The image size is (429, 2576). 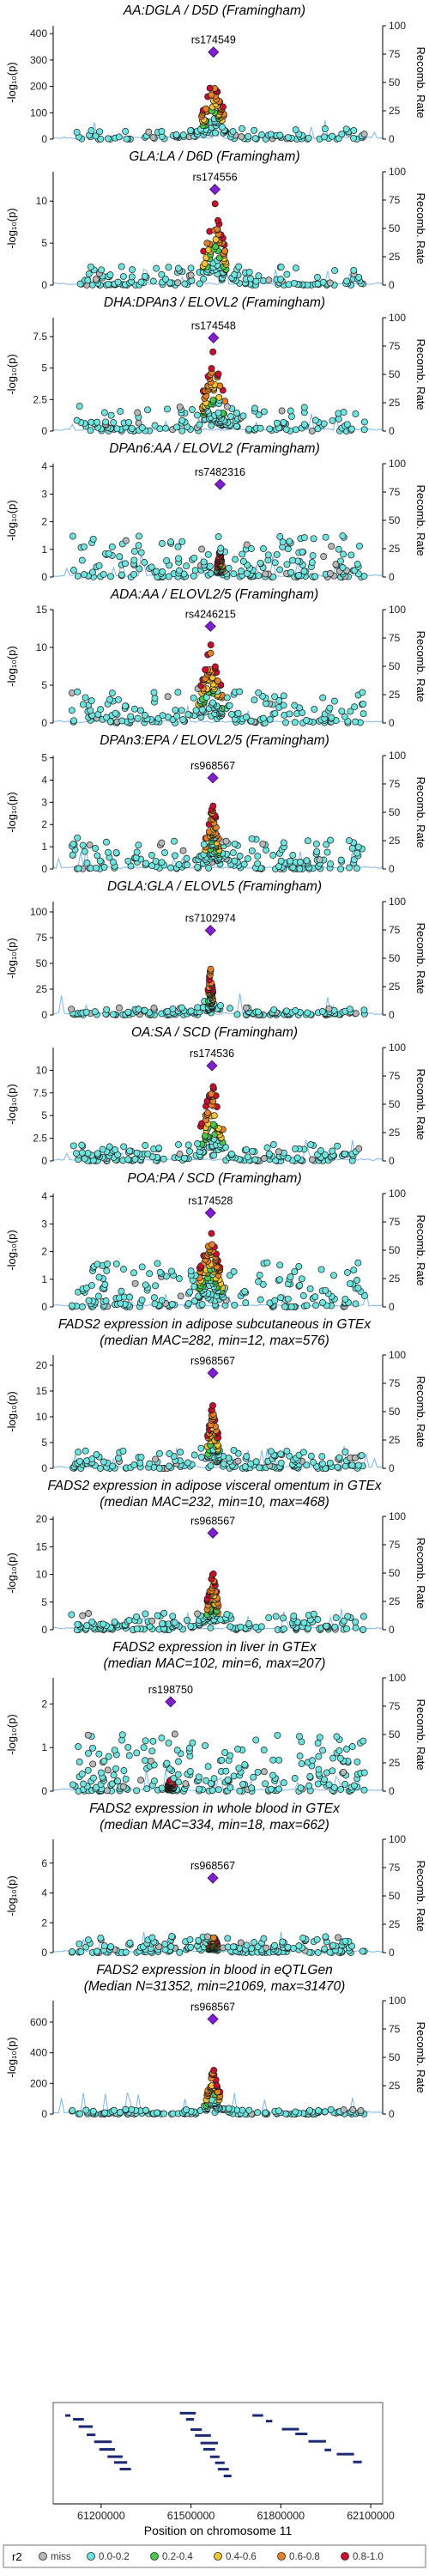 I want to click on y-tick-label: 2, so click(x=44, y=1704).